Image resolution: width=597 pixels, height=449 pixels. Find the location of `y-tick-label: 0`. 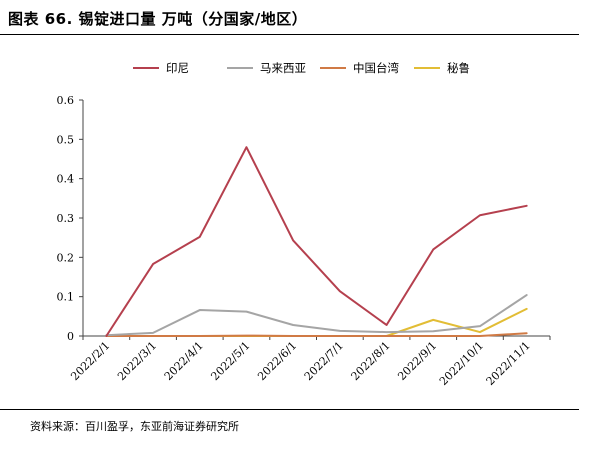

y-tick-label: 0 is located at coordinates (70, 336).